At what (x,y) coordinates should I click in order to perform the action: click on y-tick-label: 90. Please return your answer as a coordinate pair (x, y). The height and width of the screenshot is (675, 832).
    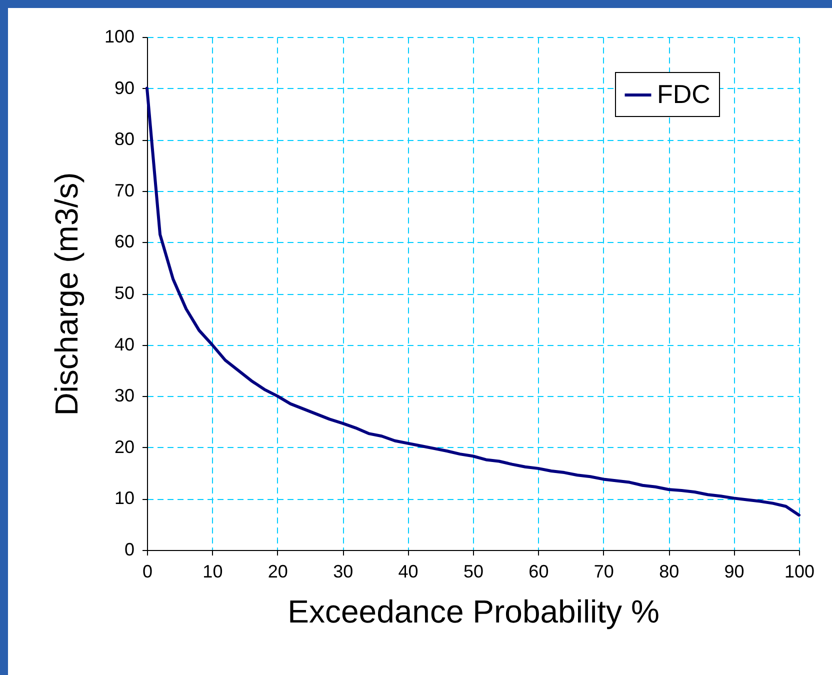
    Looking at the image, I should click on (124, 88).